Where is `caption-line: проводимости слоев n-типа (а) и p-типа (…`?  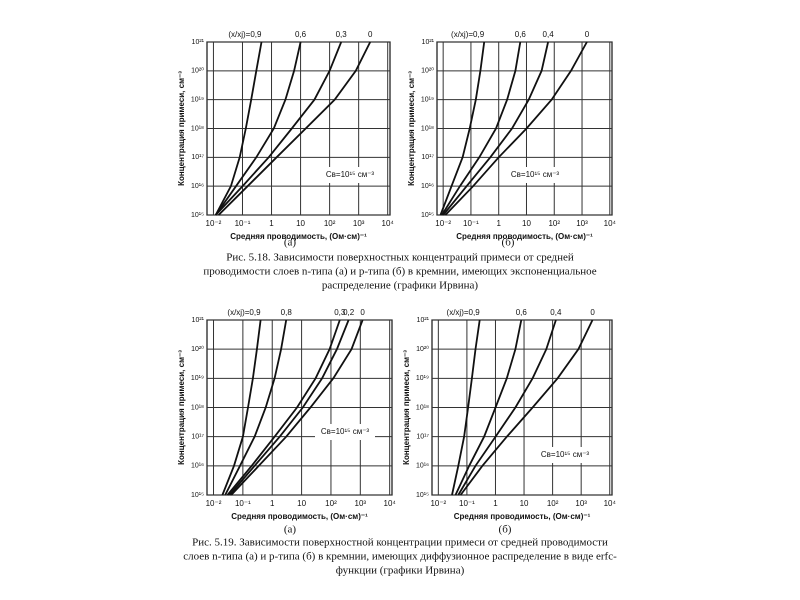 caption-line: проводимости слоев n-типа (а) и p-типа (… is located at coordinates (399, 272).